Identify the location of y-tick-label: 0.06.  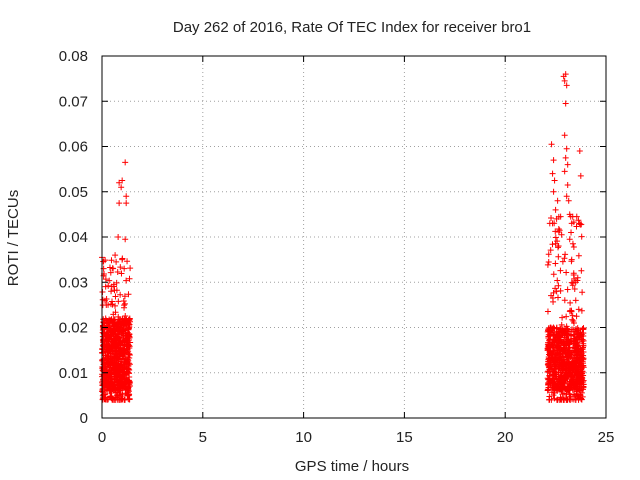
(73, 147).